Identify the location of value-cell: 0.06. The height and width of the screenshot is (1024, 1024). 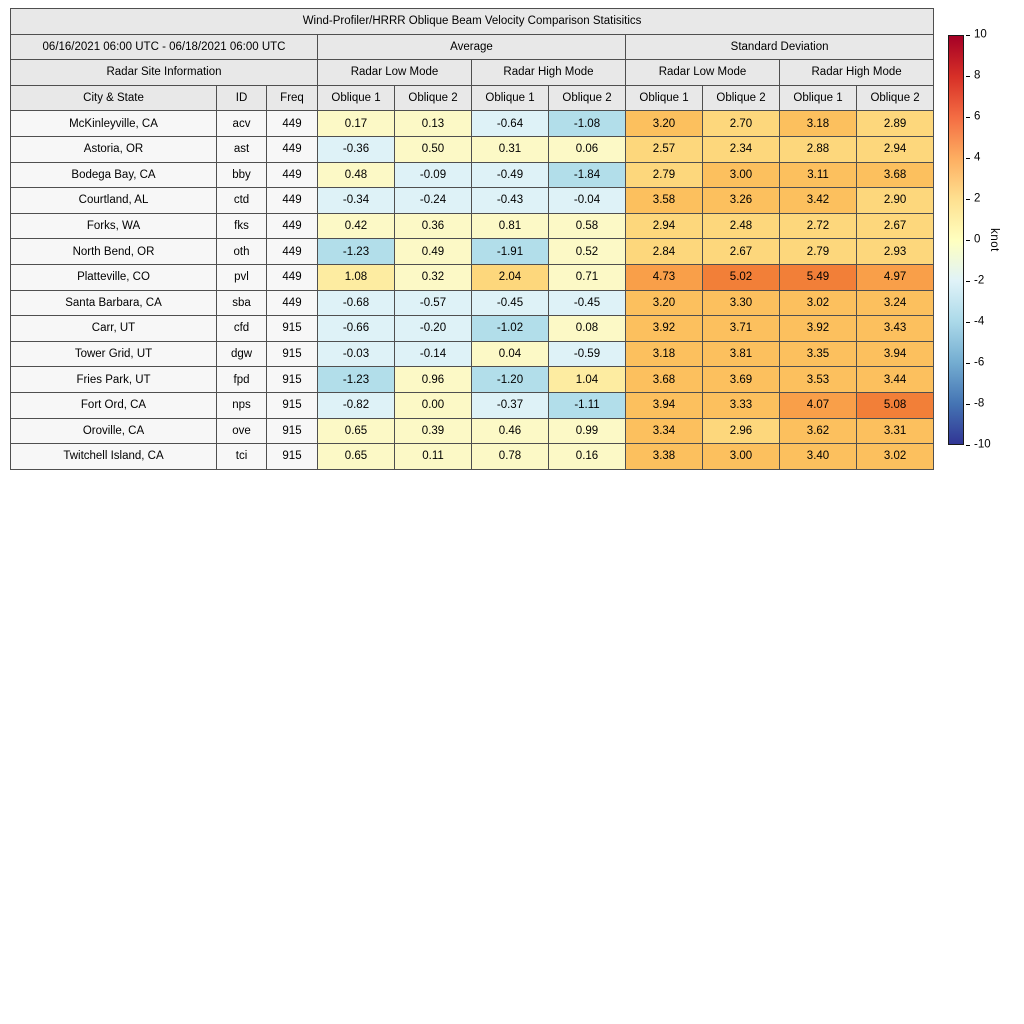
(587, 149).